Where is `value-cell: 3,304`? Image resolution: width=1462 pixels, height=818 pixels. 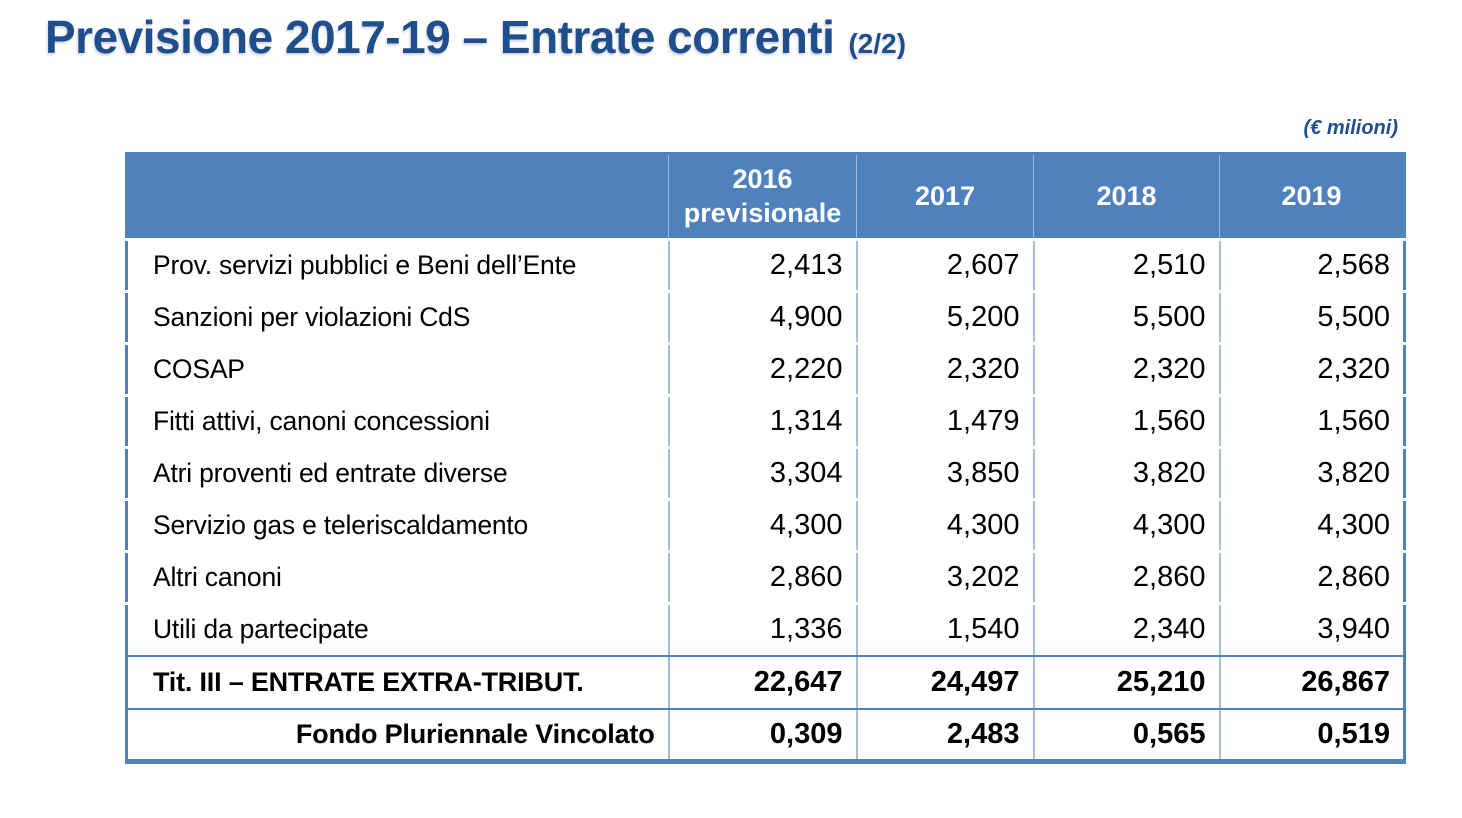
value-cell: 3,304 is located at coordinates (762, 474).